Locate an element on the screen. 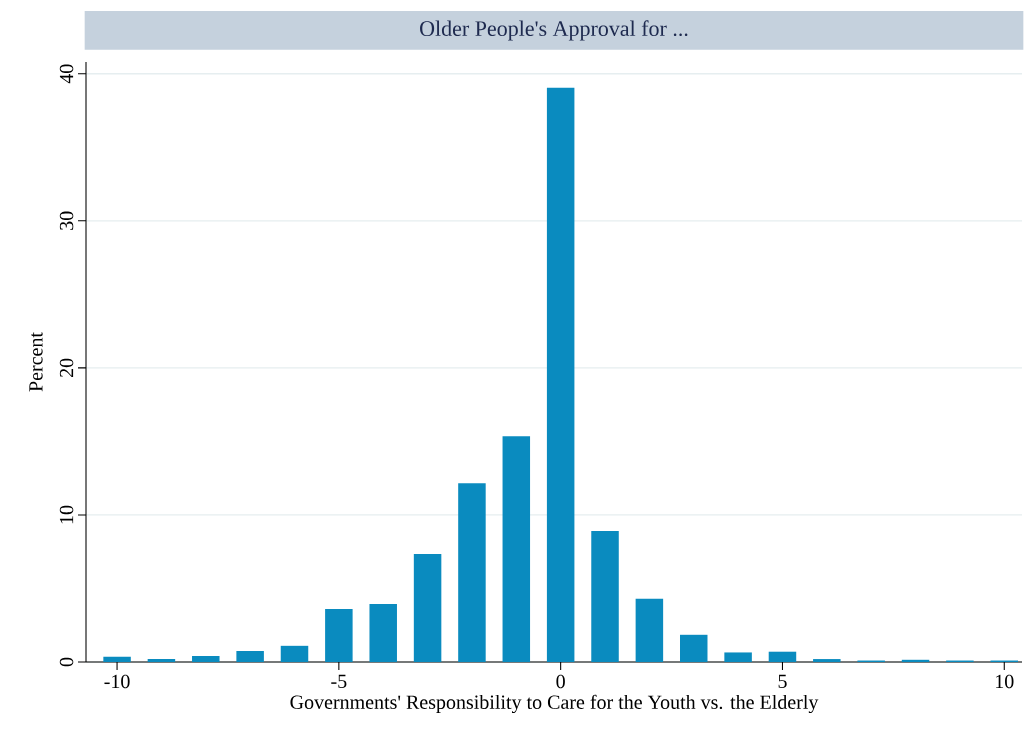  y-tick-label: 40 is located at coordinates (66, 74).